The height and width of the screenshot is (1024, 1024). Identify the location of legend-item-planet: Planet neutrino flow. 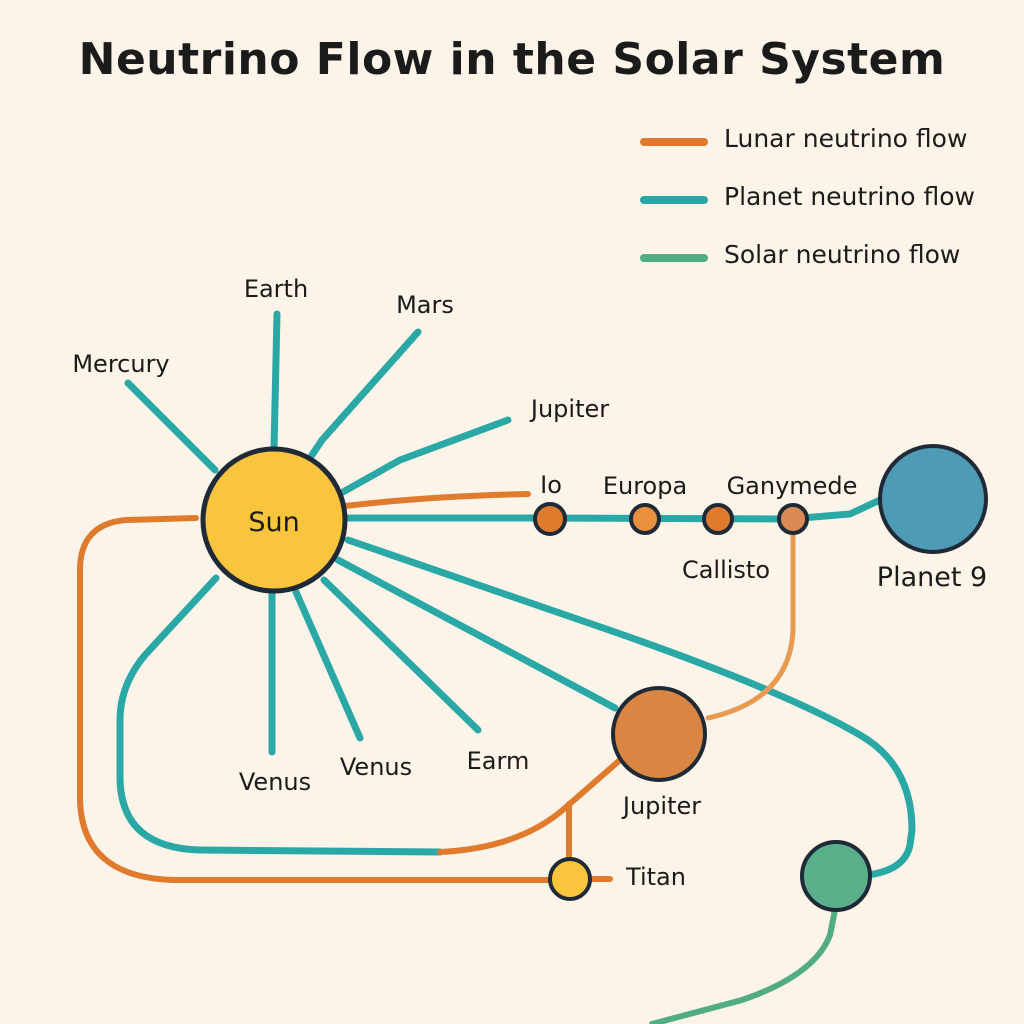
(825, 209).